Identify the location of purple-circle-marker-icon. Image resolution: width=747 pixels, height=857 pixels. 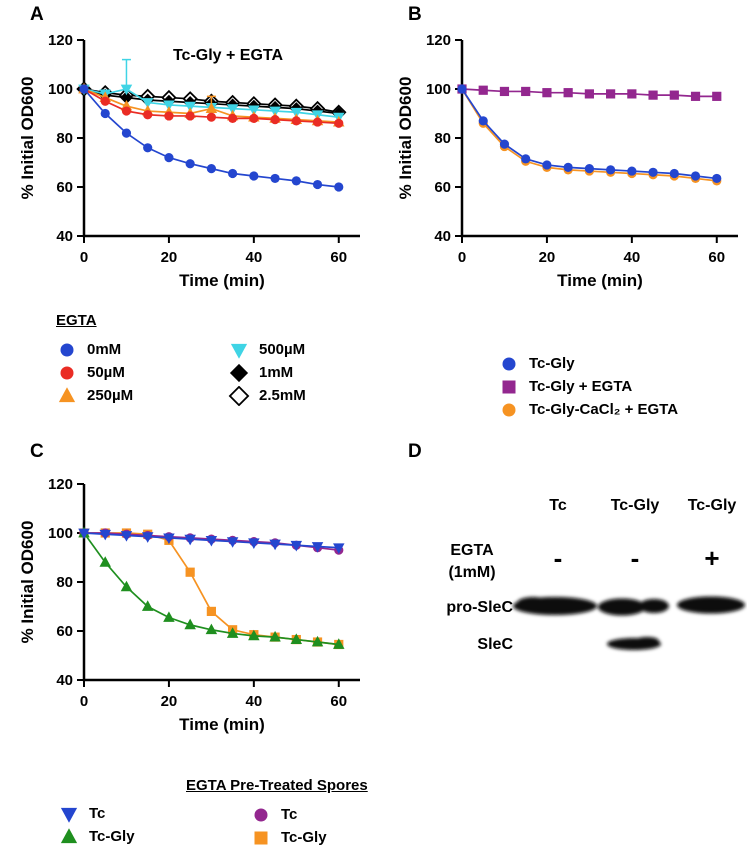
(261, 815).